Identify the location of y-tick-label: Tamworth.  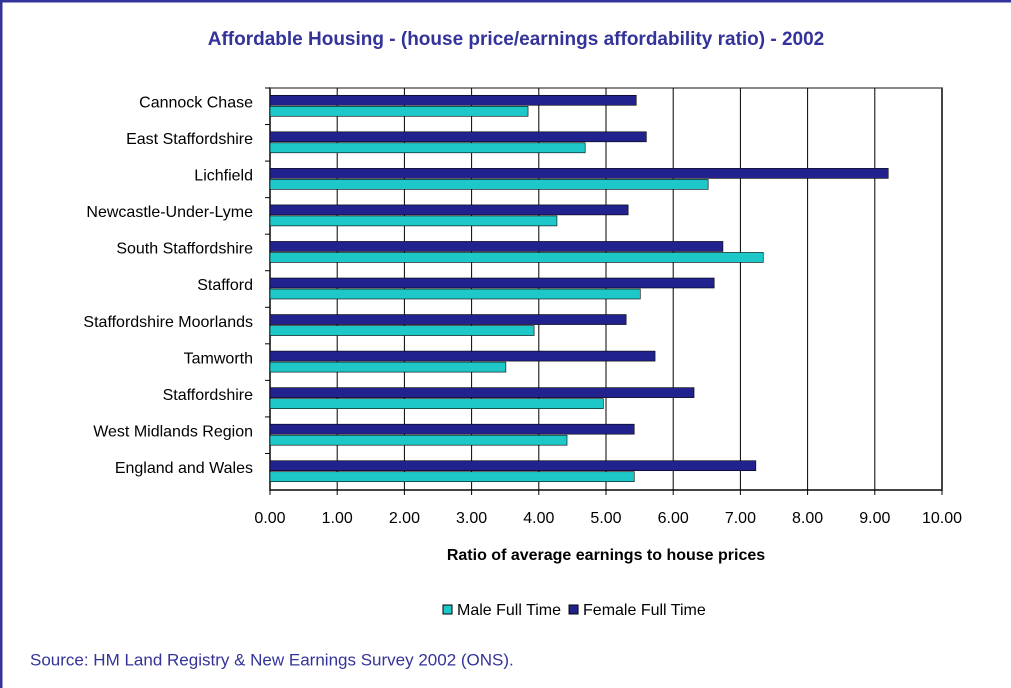
(218, 358).